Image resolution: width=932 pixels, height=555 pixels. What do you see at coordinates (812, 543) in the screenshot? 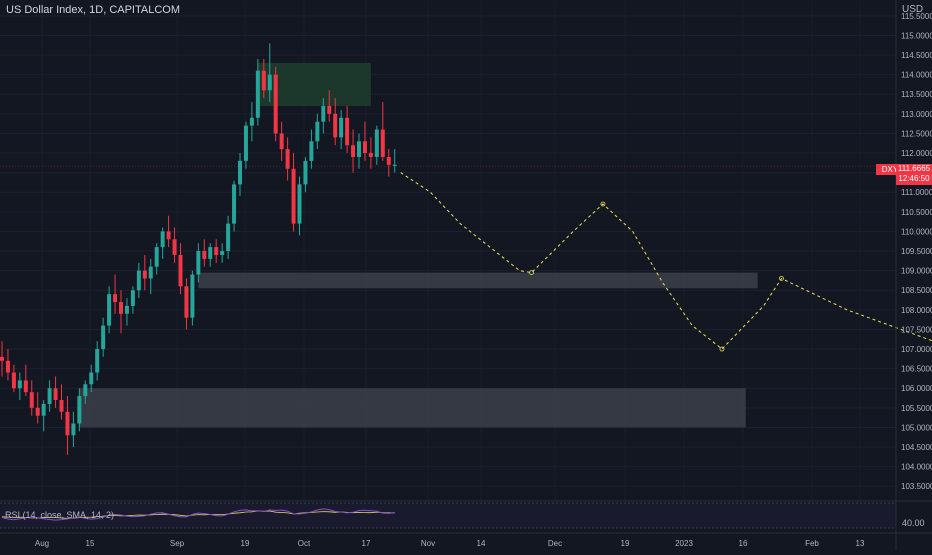
I see `time-tick-label: Feb` at bounding box center [812, 543].